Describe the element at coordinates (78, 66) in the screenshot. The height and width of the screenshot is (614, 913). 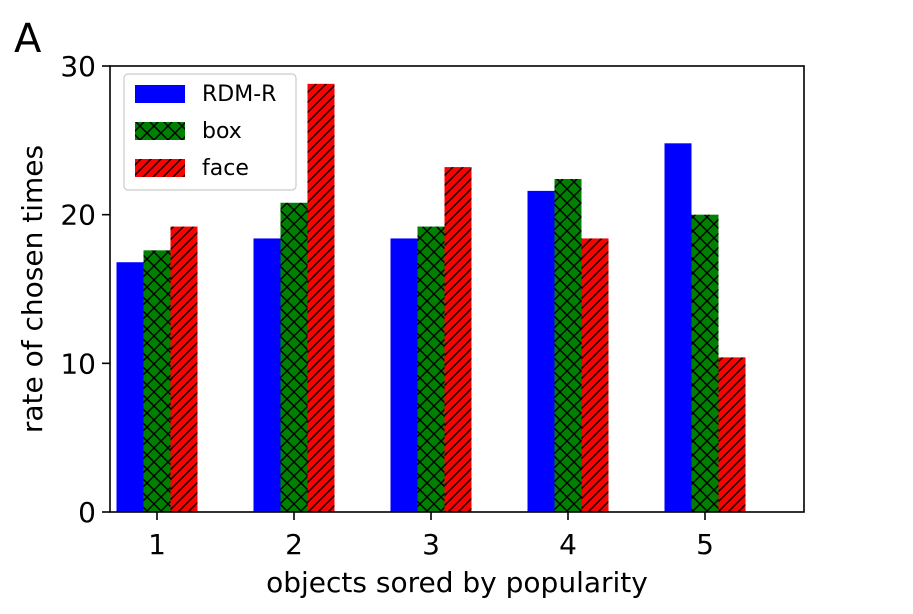
I see `y-tick-label: 30` at that location.